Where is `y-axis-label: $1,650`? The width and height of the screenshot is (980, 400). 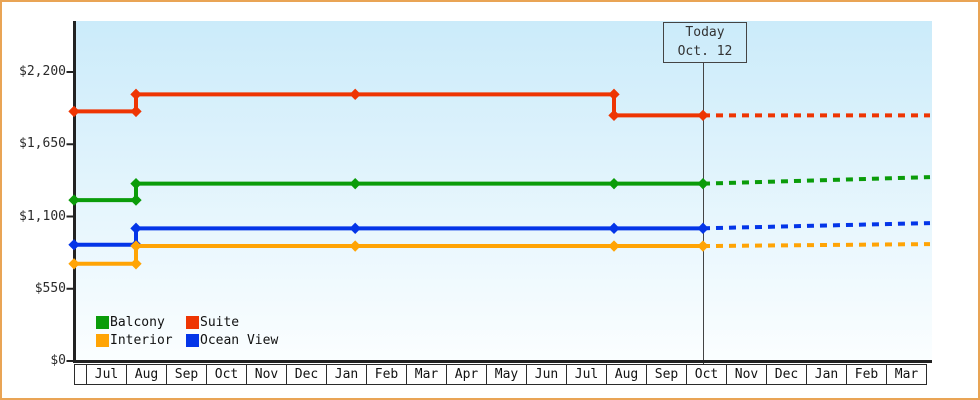
y-axis-label: $1,650 is located at coordinates (42, 144).